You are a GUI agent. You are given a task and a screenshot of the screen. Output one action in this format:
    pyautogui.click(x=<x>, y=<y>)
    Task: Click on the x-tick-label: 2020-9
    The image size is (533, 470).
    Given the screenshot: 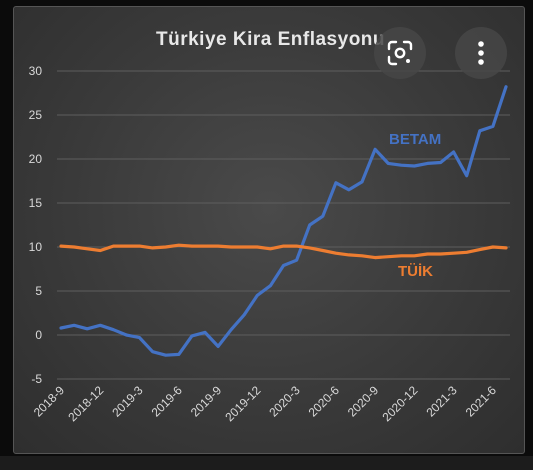 What is the action you would take?
    pyautogui.click(x=363, y=401)
    